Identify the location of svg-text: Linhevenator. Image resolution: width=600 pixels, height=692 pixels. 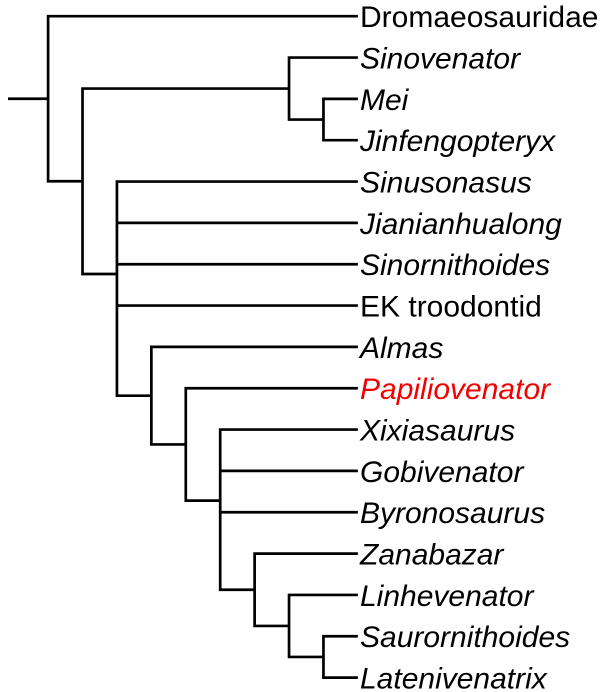
(447, 596).